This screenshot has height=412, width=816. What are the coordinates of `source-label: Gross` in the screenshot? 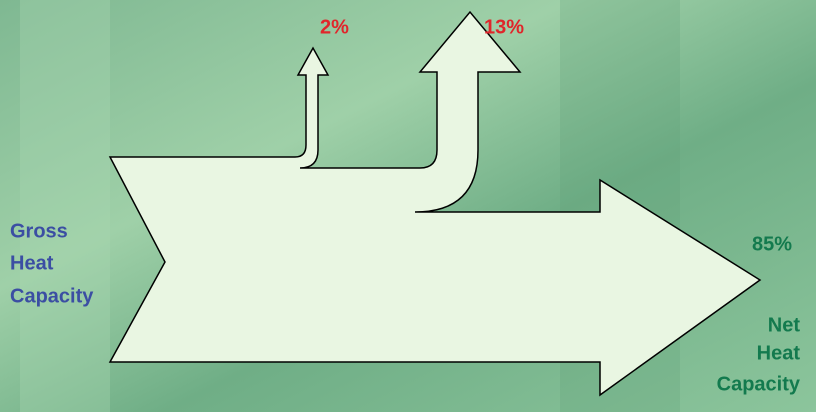 It's located at (39, 231).